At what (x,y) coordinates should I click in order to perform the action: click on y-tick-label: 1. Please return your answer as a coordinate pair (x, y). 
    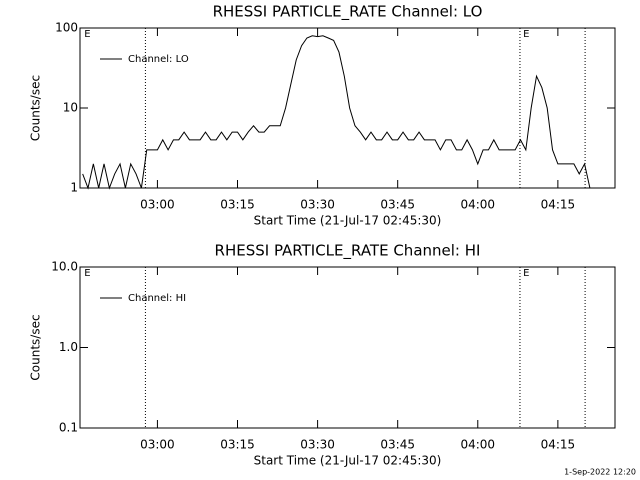
    Looking at the image, I should click on (74, 188).